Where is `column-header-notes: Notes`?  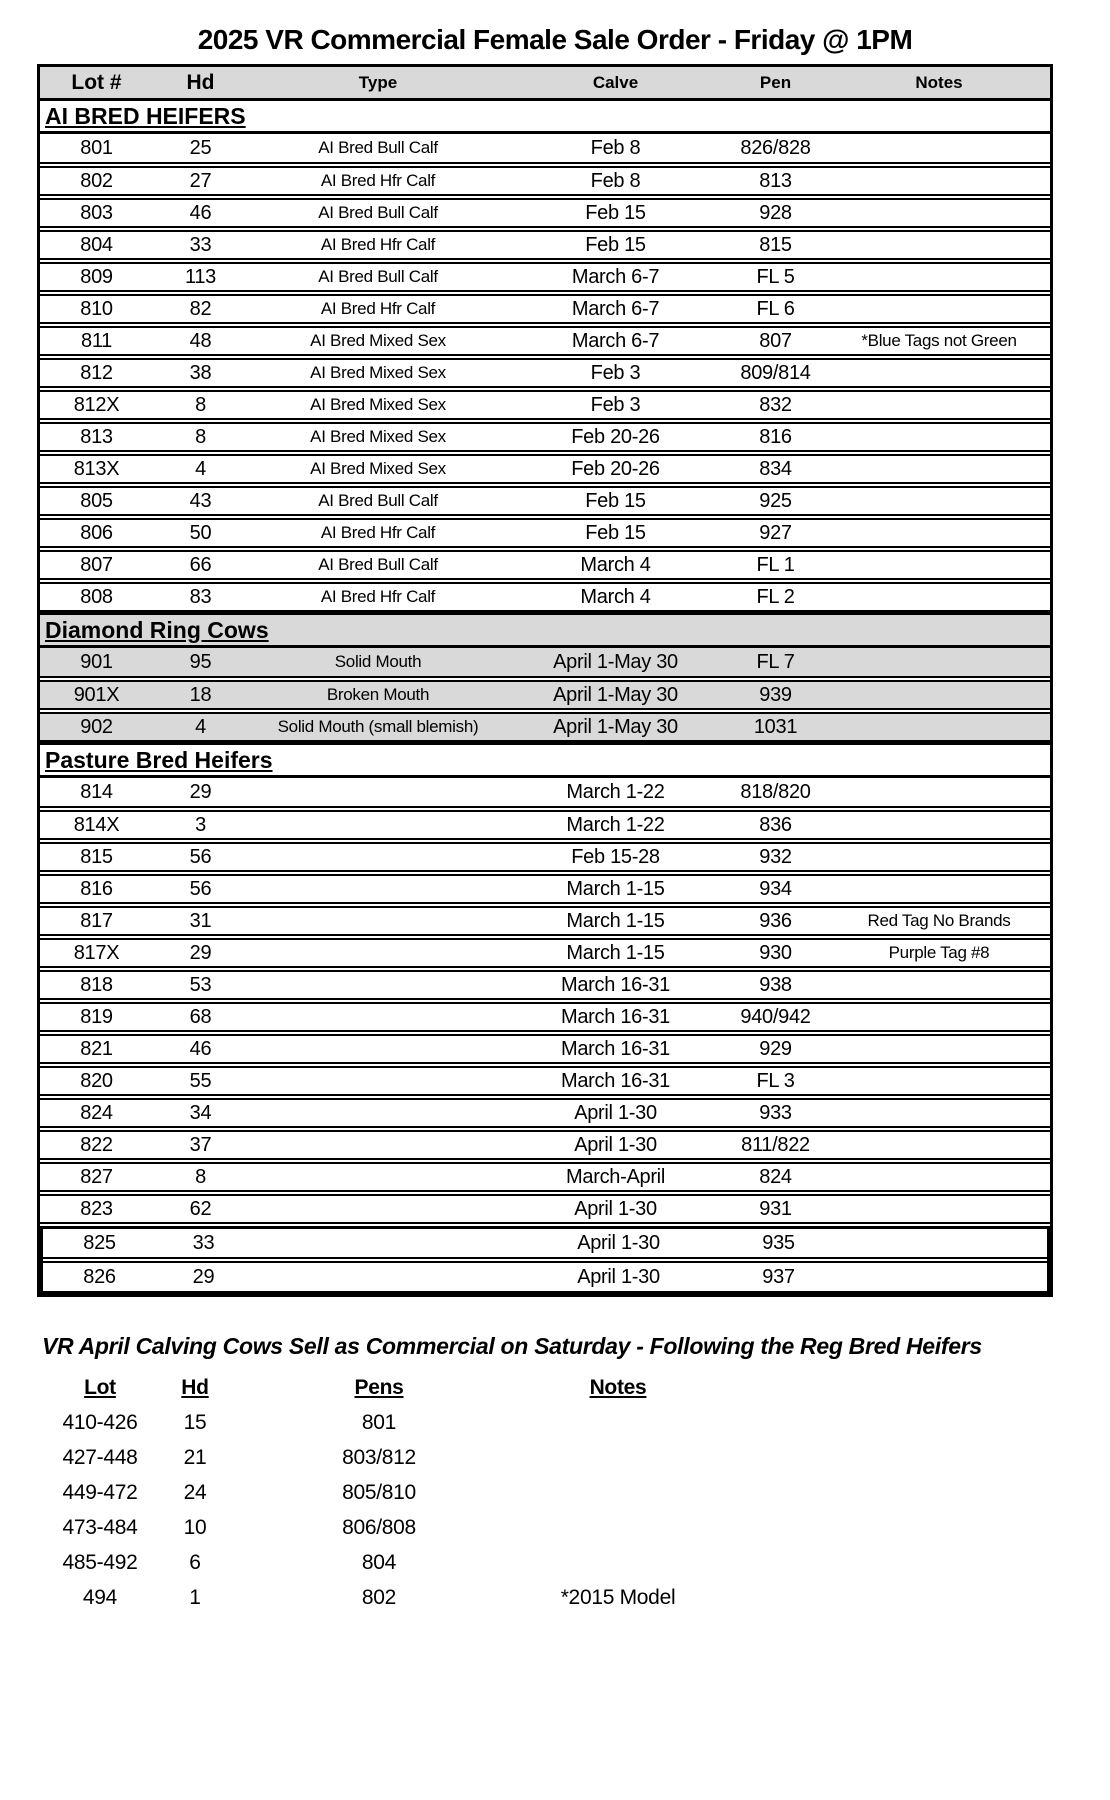 column-header-notes: Notes is located at coordinates (939, 82).